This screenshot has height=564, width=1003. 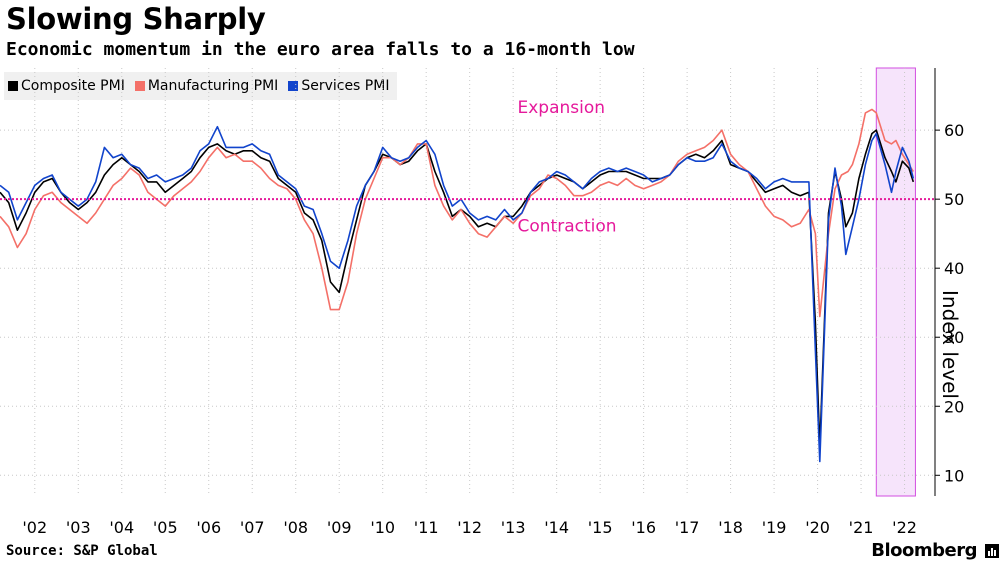 What do you see at coordinates (121, 527) in the screenshot?
I see `x-tick-label: '04` at bounding box center [121, 527].